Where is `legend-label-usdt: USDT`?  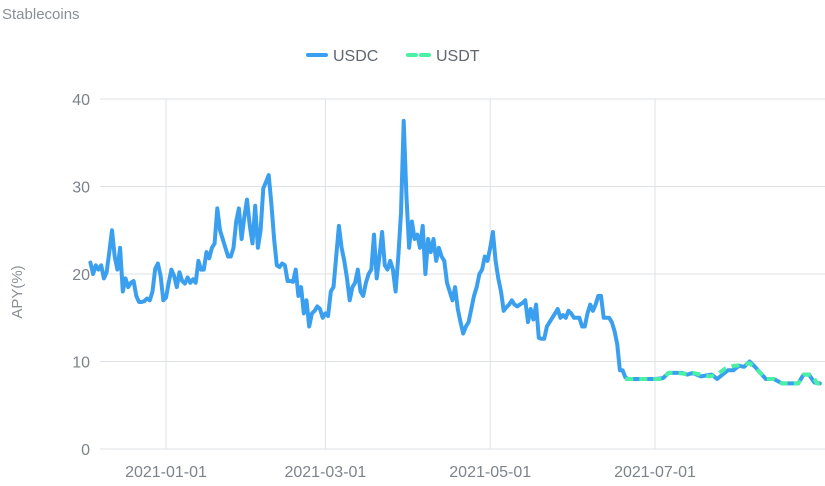
legend-label-usdt: USDT is located at coordinates (458, 56).